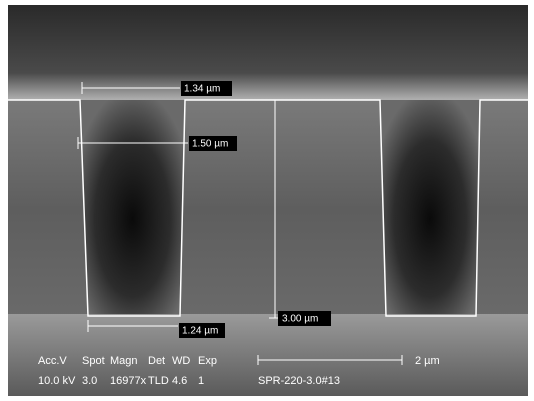 This screenshot has width=534, height=401. Describe the element at coordinates (210, 144) in the screenshot. I see `measurement: 1.50 µm` at that location.